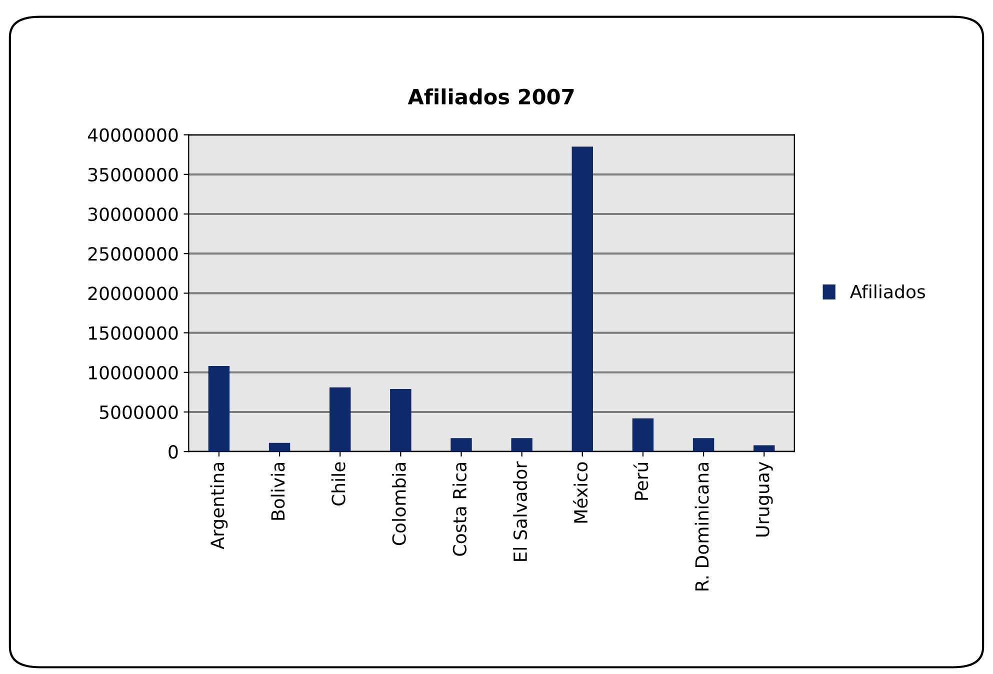 This screenshot has height=674, width=993. I want to click on x-tick-label: El Salvador, so click(520, 511).